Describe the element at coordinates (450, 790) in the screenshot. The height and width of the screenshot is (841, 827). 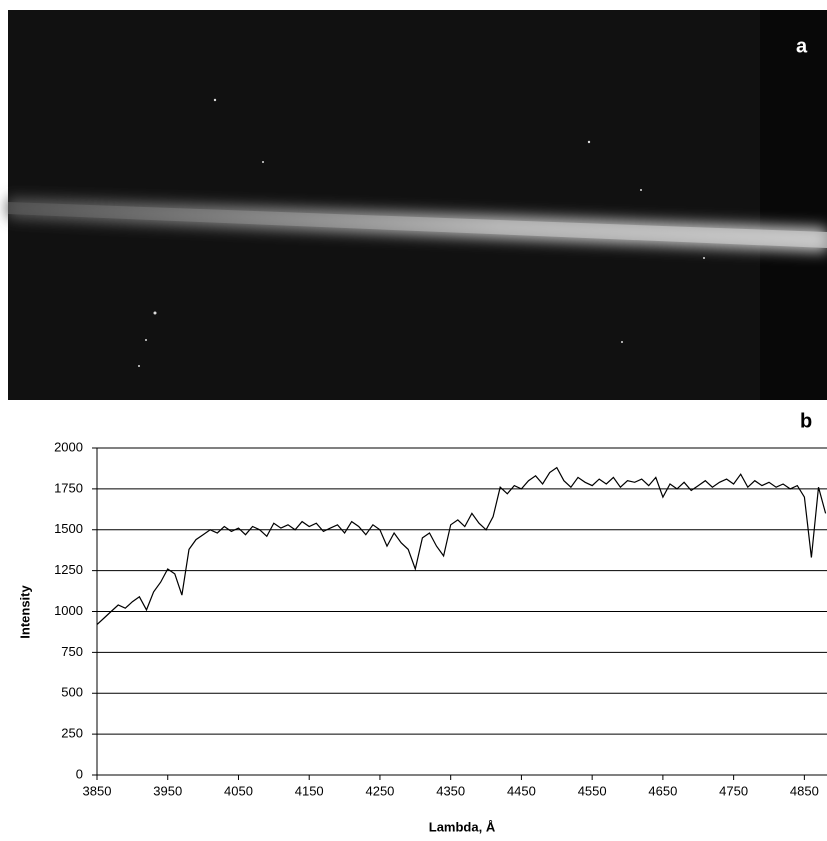
I see `x-tick-label: 4350` at that location.